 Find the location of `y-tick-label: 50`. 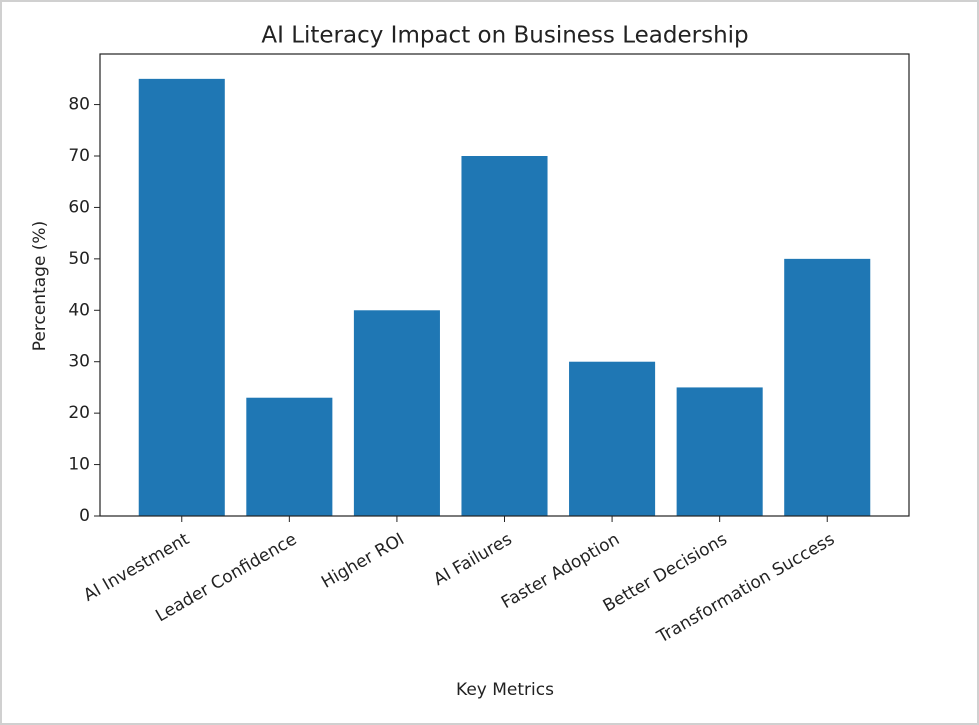

y-tick-label: 50 is located at coordinates (79, 259).